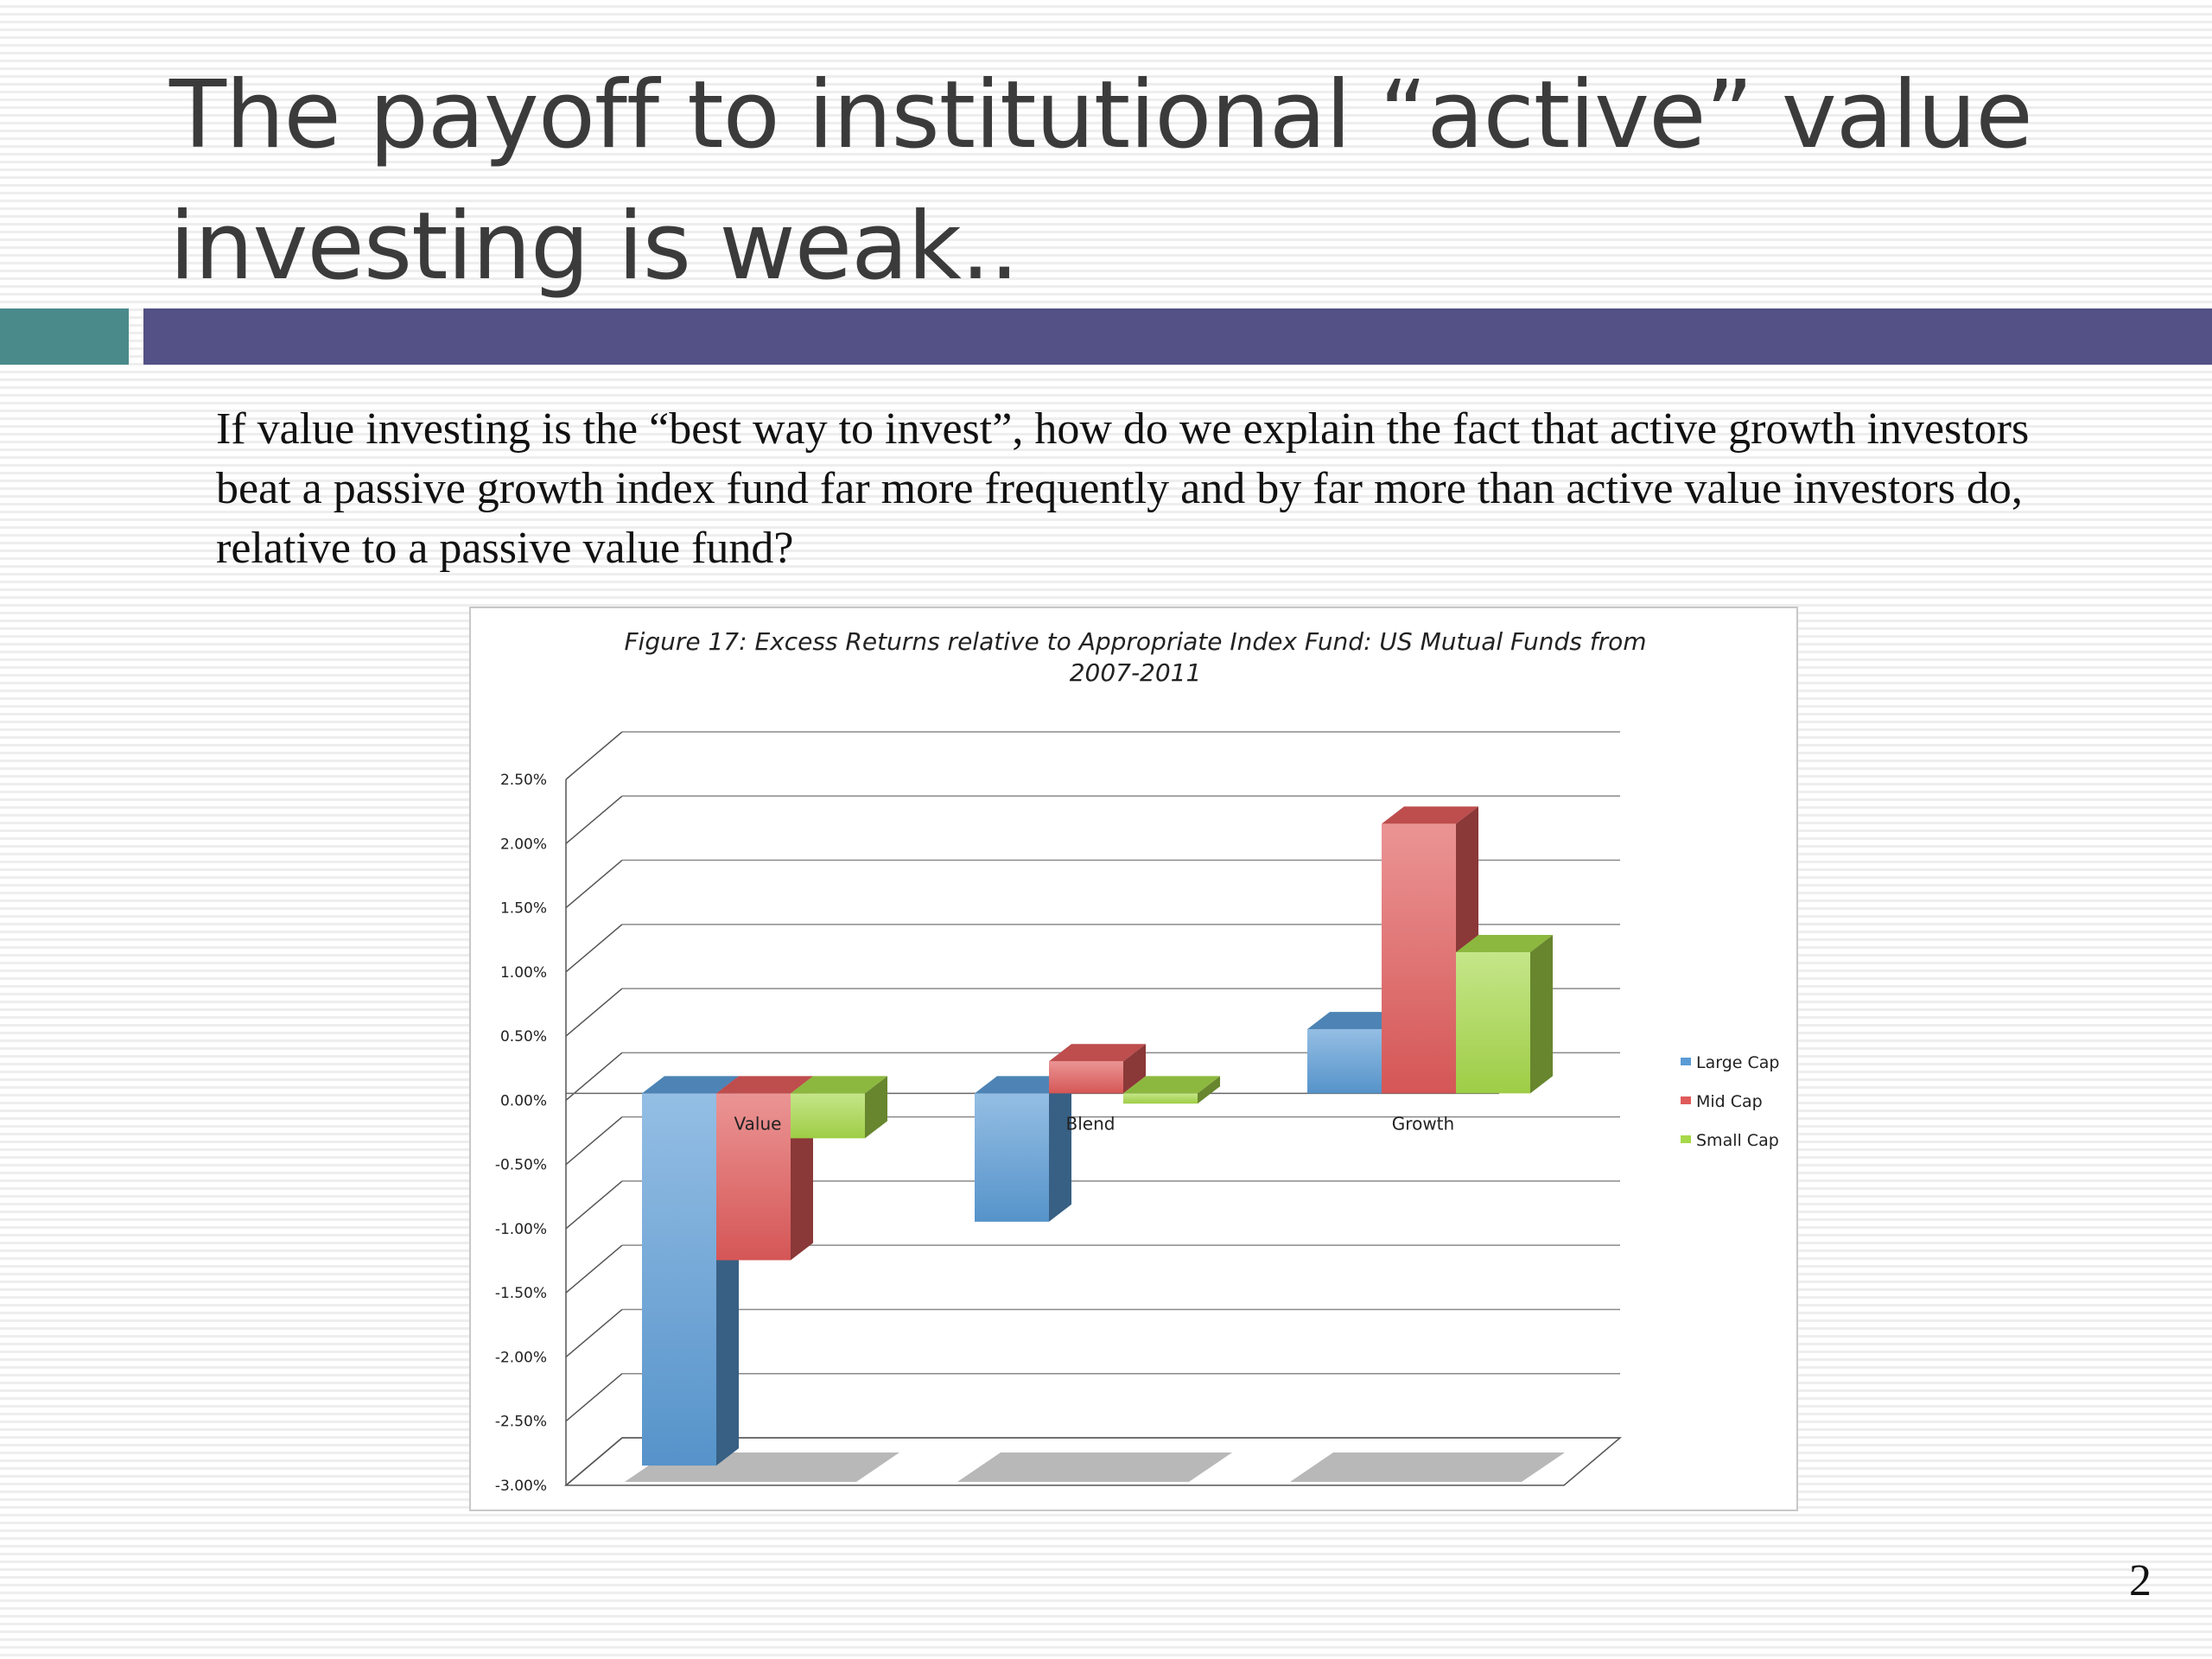  I want to click on y-tick-label: -2.00%, so click(521, 1357).